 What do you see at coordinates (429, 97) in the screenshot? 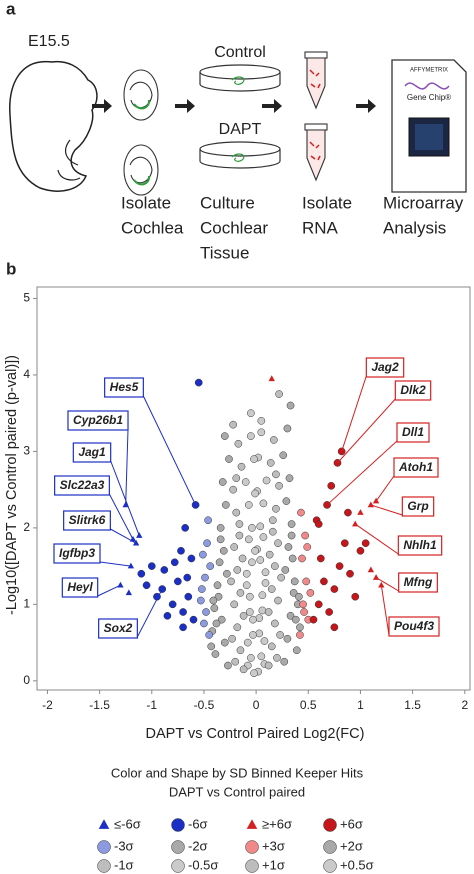
I see `chip-name: Gene Chip®` at bounding box center [429, 97].